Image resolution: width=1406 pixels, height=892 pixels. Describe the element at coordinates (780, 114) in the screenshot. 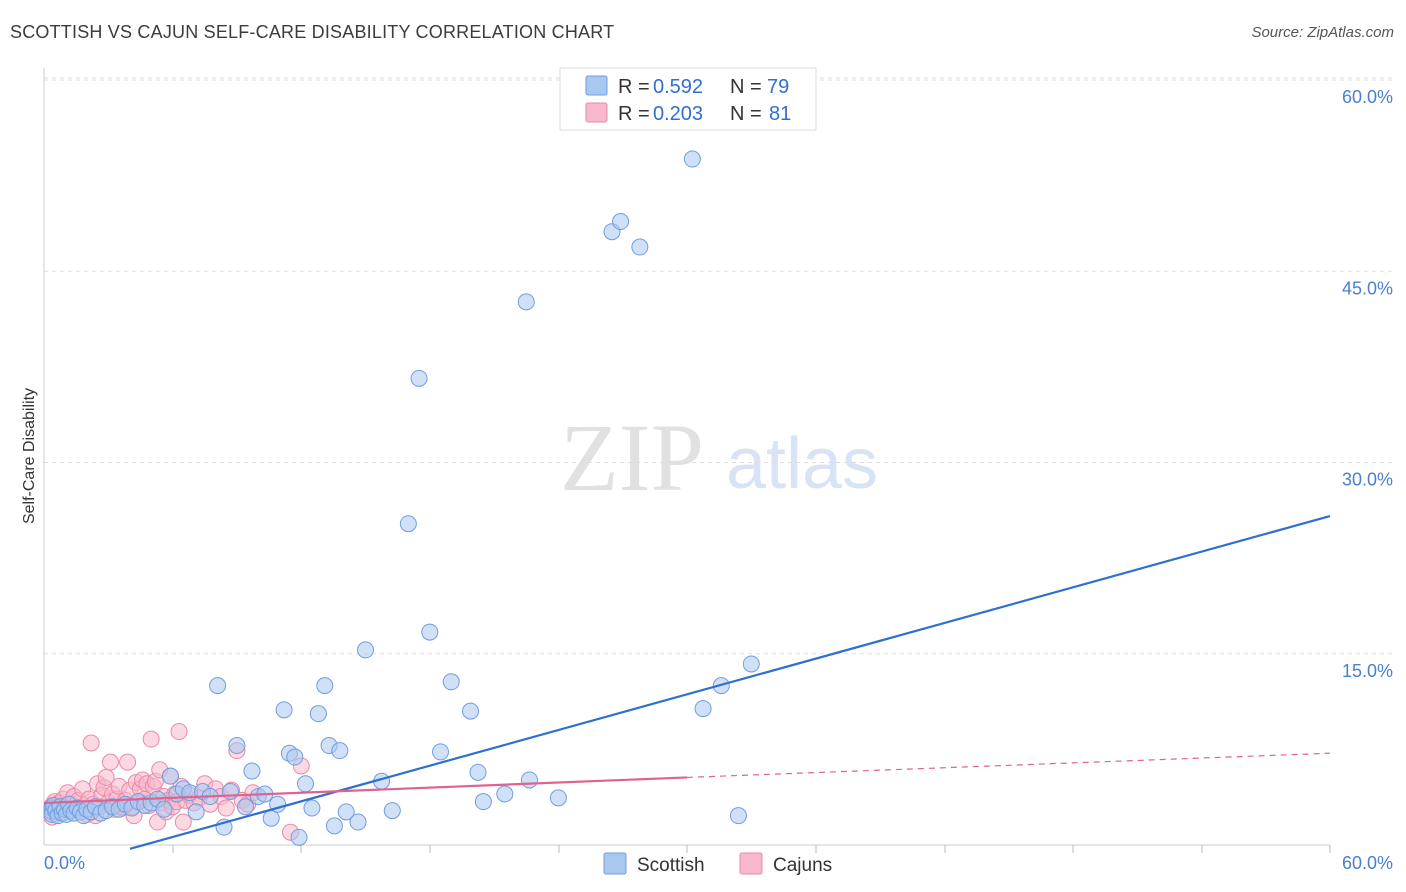

I see `legend-n-value-cajun: 81` at that location.